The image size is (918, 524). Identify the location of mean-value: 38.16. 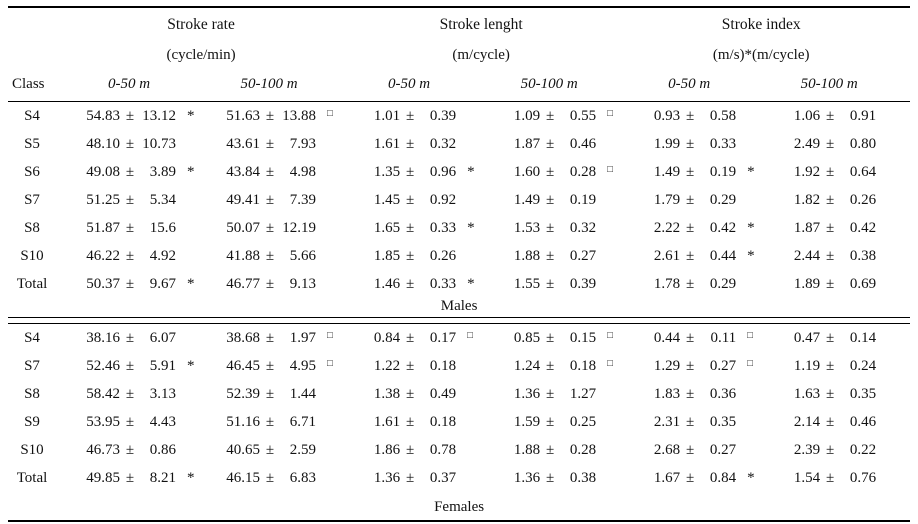
(103, 337).